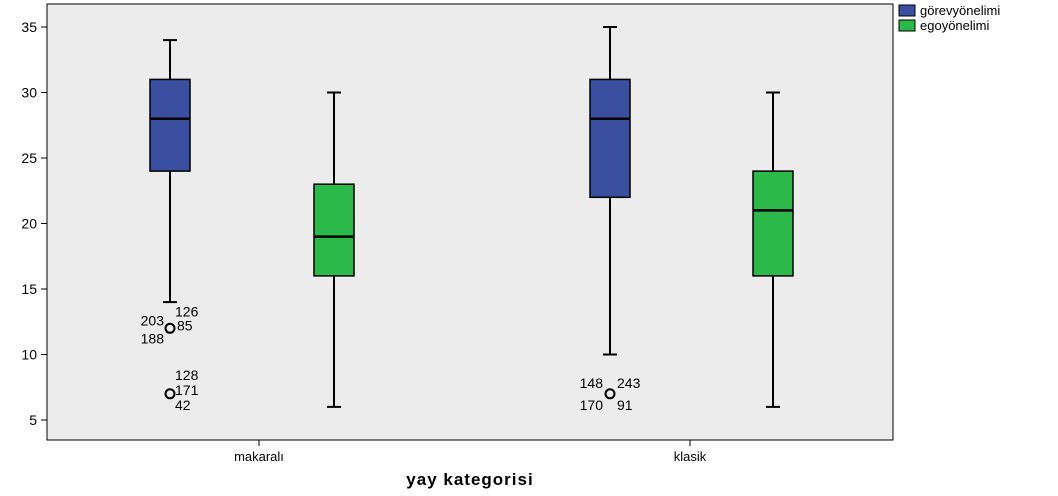 The height and width of the screenshot is (496, 1058). I want to click on outlier-label: 85, so click(185, 325).